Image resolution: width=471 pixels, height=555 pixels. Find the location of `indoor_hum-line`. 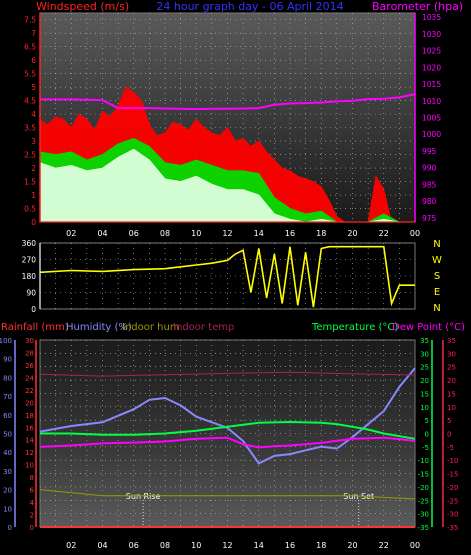

indoor_hum-line is located at coordinates (227, 494).